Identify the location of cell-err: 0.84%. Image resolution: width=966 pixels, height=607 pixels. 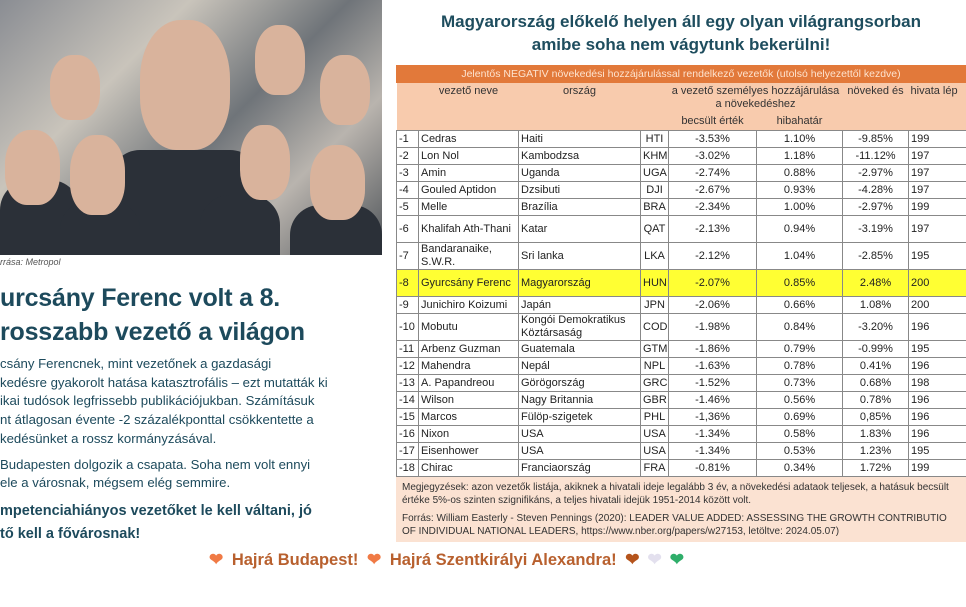
(799, 327).